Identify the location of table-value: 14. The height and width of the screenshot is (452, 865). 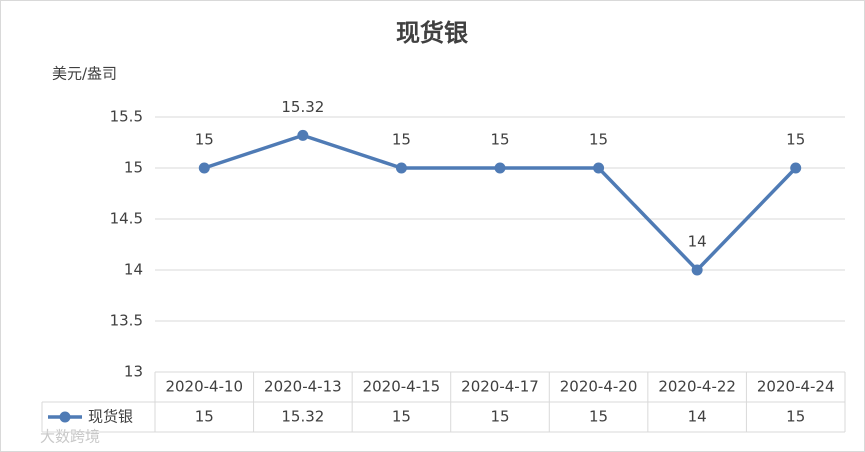
(697, 417).